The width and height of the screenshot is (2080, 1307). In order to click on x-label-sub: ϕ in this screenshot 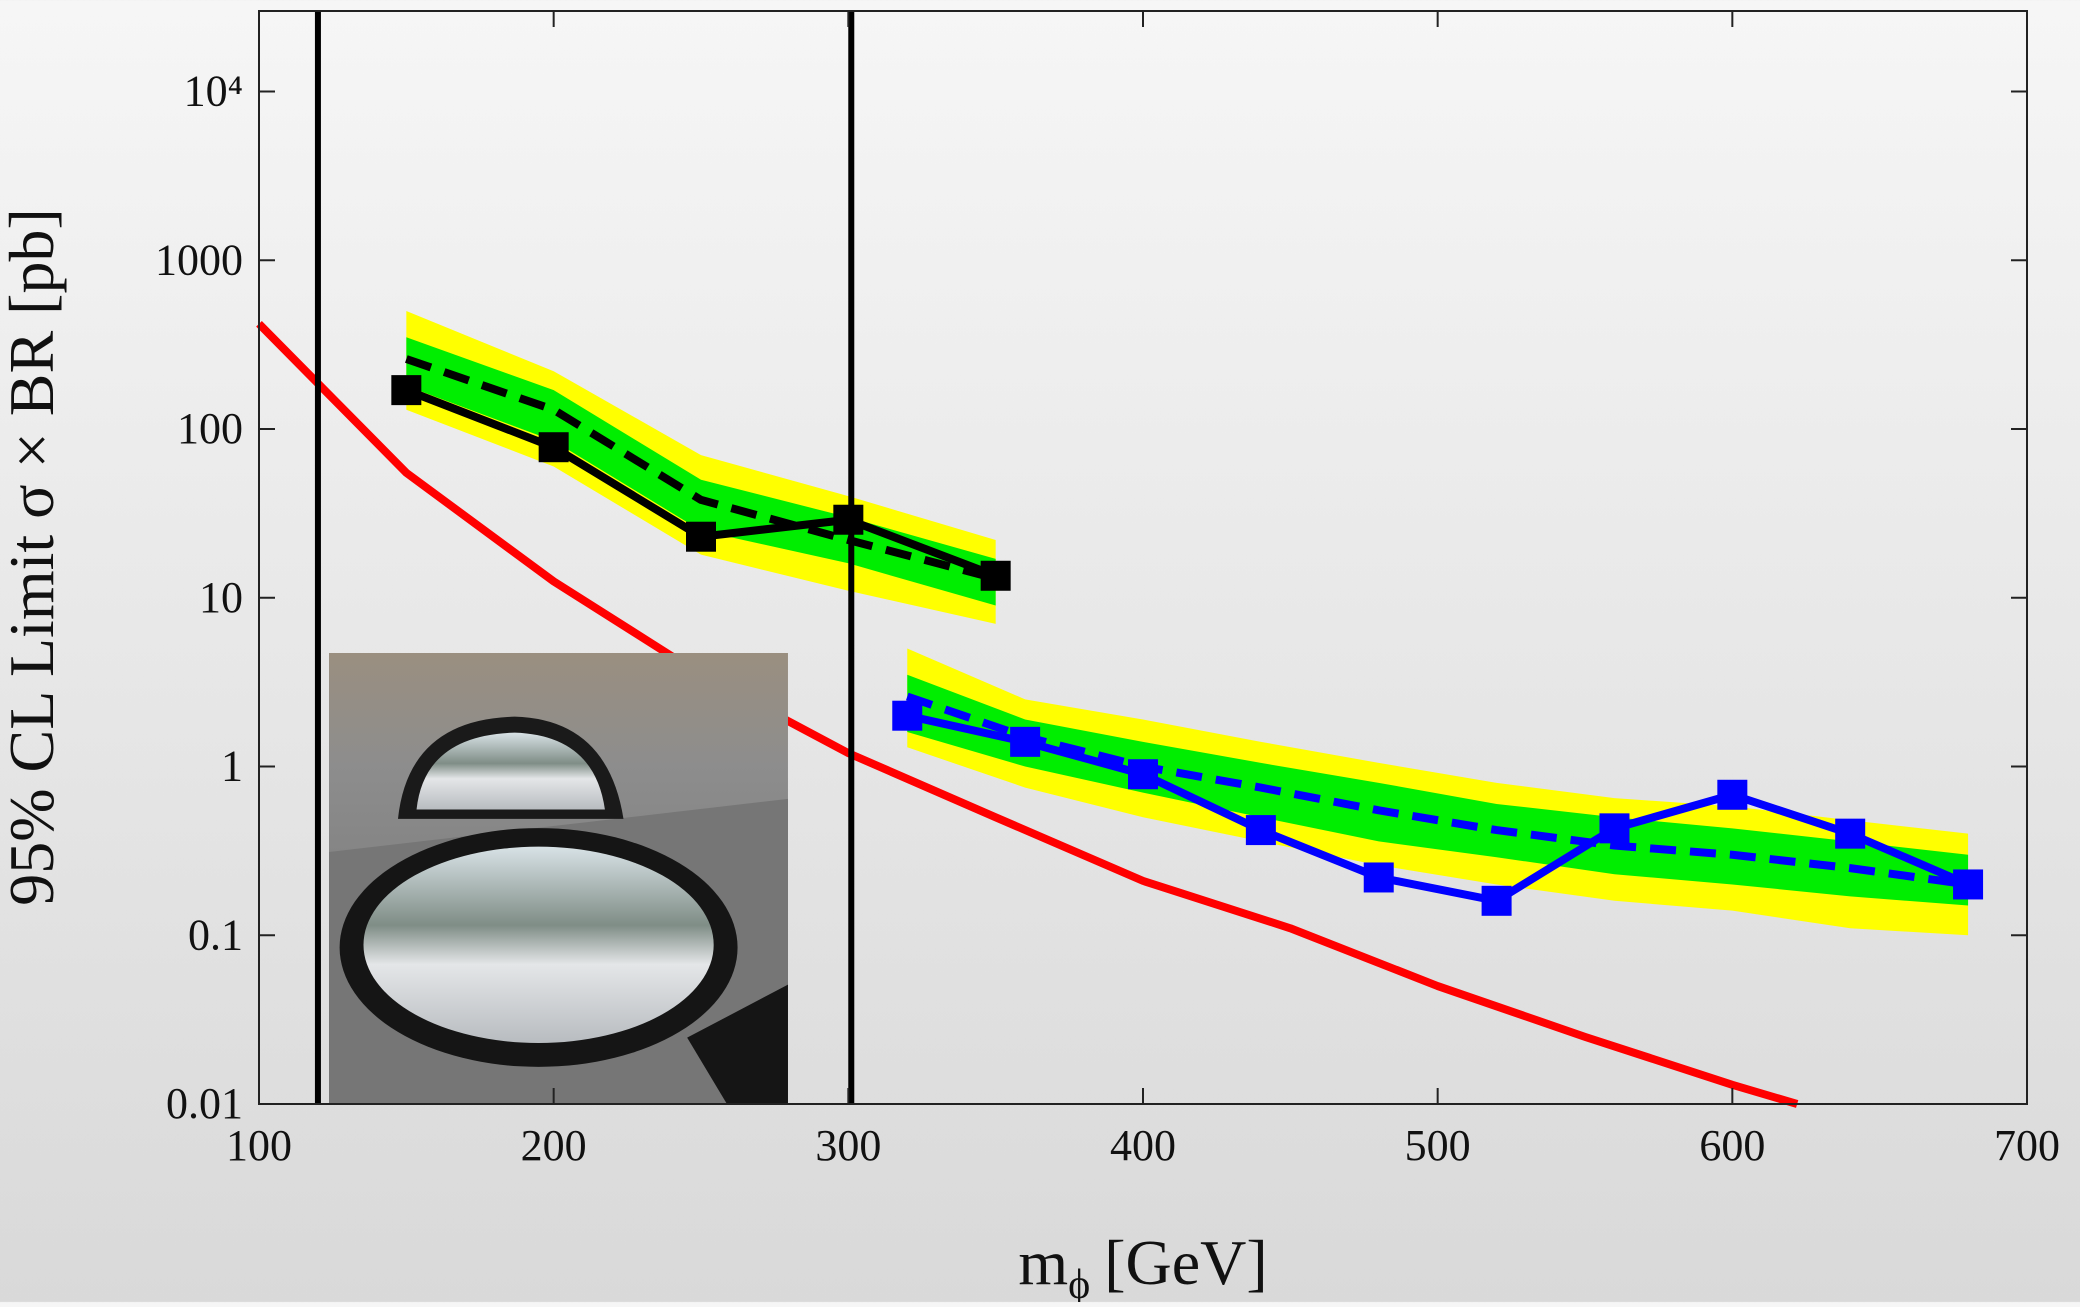, I will do `click(1079, 1282)`.